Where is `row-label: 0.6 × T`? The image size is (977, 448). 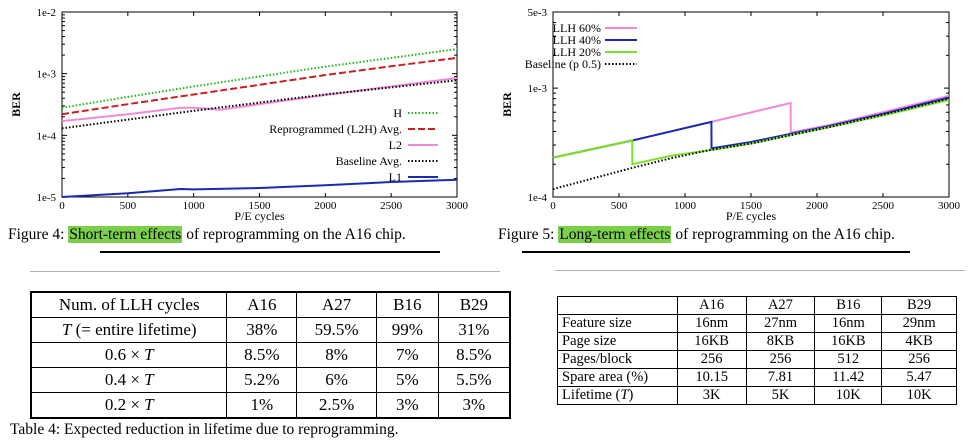 row-label: 0.6 × T is located at coordinates (129, 355).